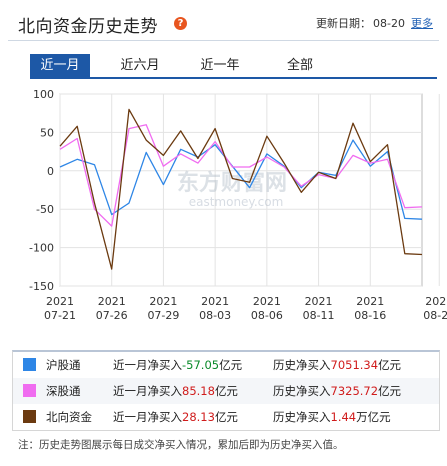 The height and width of the screenshot is (466, 447). I want to click on legend-series-name: 深股通, so click(63, 391).